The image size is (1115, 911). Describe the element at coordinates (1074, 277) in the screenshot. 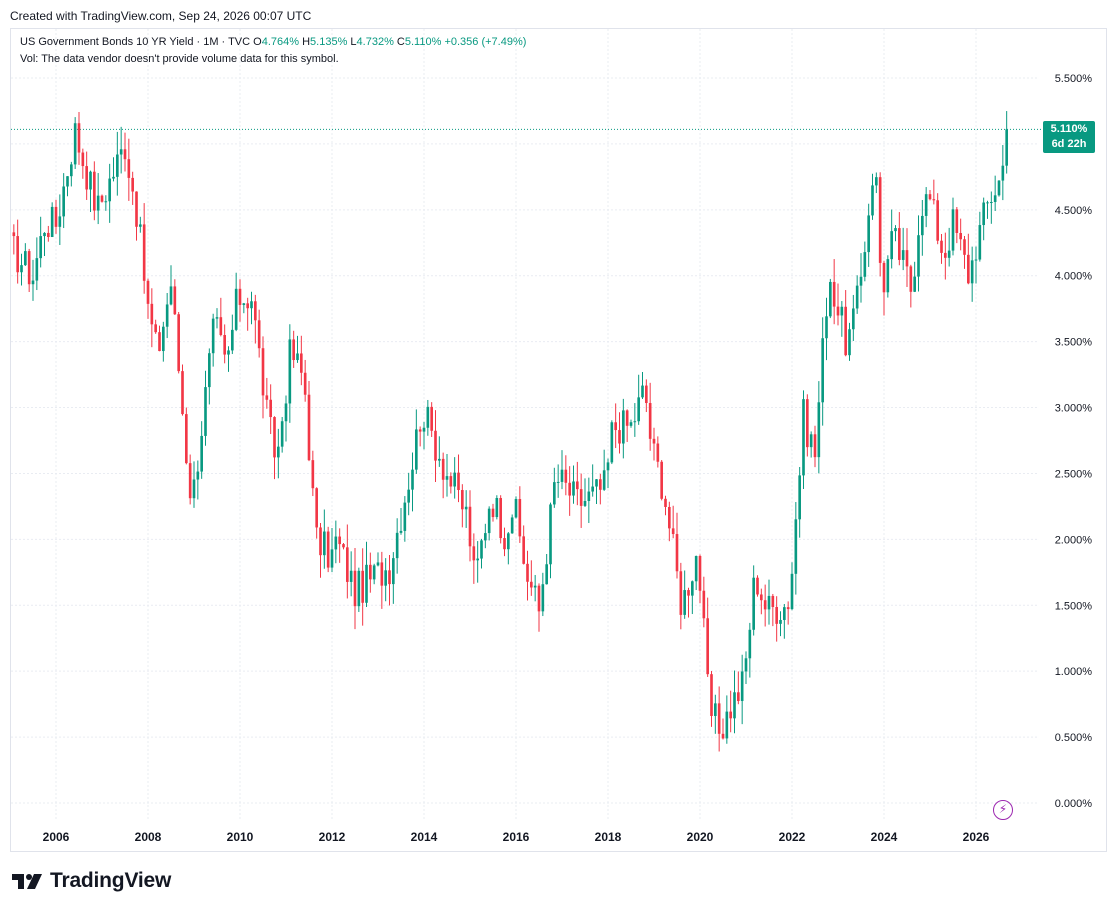

I see `y-tick-label: 4.000%` at that location.